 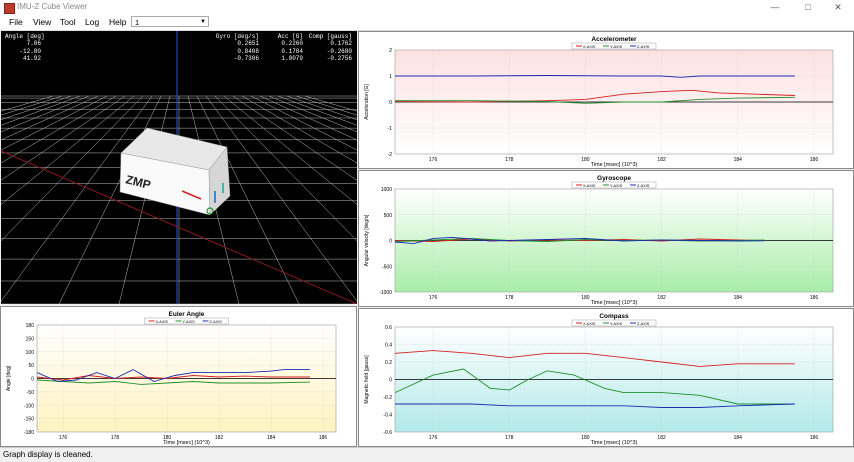 What do you see at coordinates (29, 433) in the screenshot?
I see `y-tick-label: -180` at bounding box center [29, 433].